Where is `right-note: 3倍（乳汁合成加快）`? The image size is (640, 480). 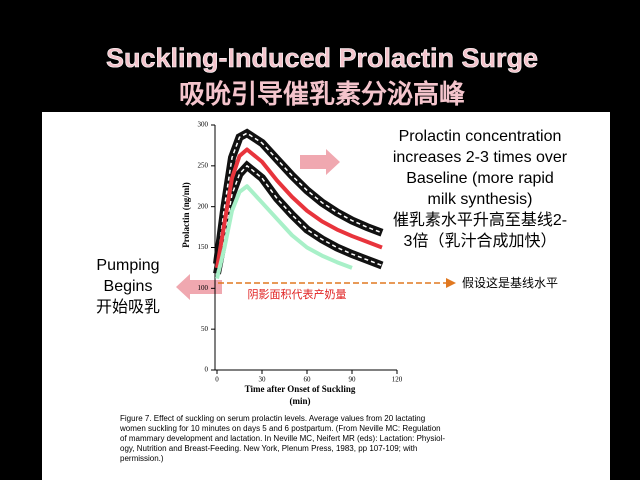 right-note: 3倍（乳汁合成加快） is located at coordinates (480, 241).